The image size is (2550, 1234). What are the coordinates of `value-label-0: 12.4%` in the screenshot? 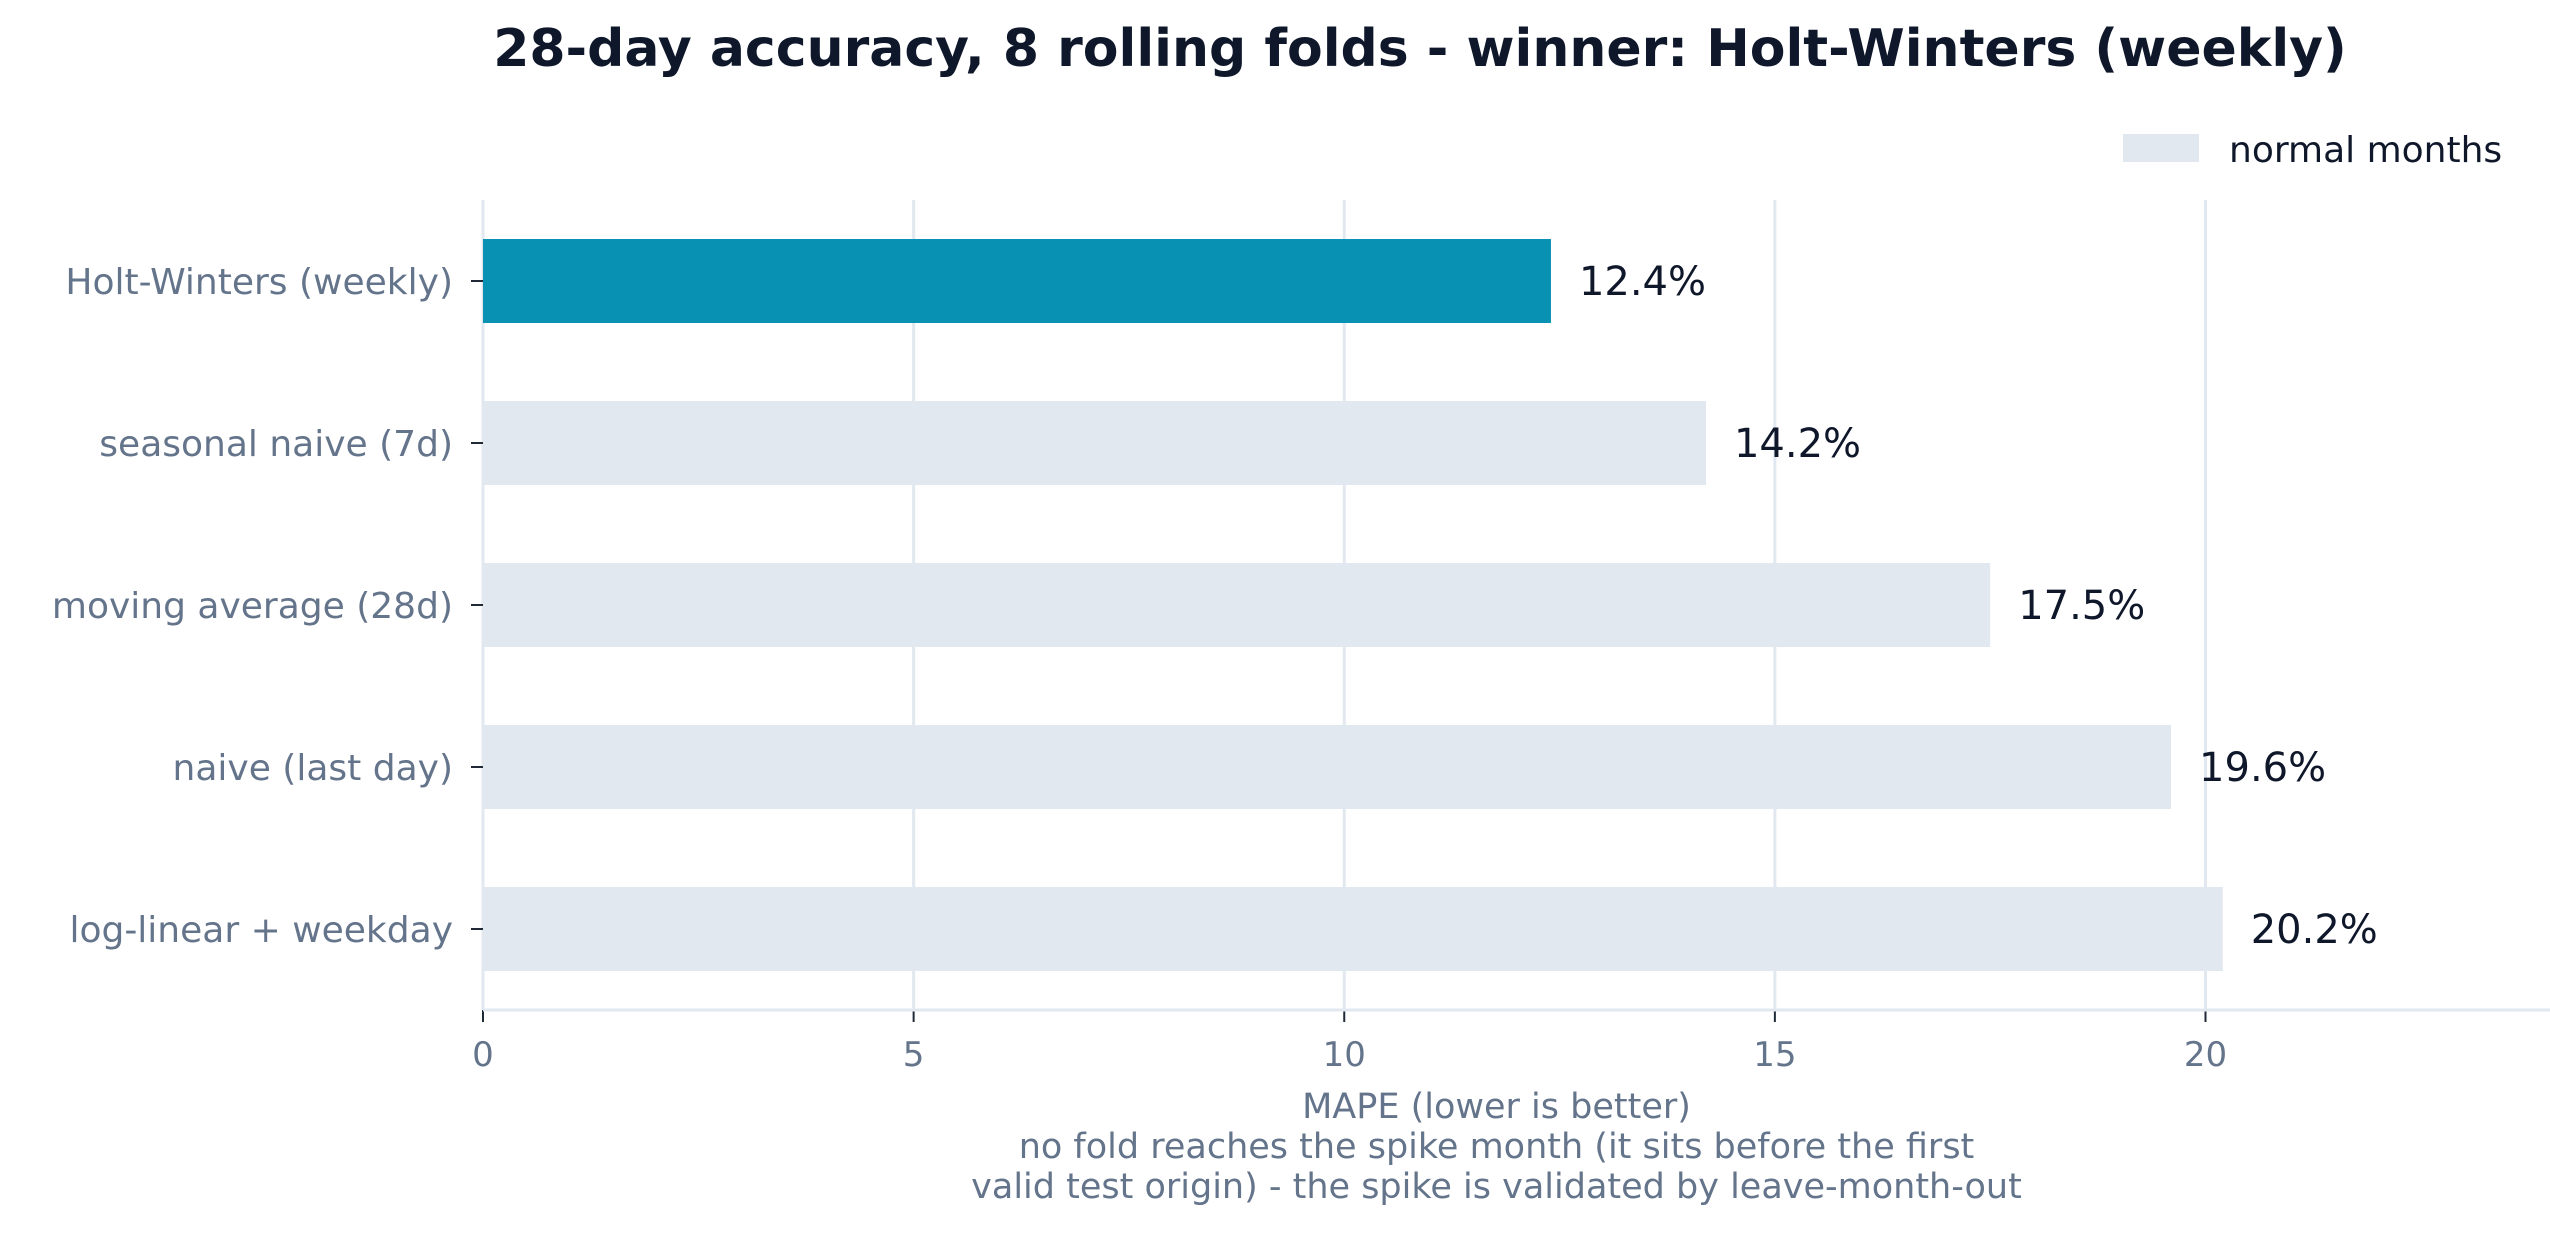 It's located at (1642, 282).